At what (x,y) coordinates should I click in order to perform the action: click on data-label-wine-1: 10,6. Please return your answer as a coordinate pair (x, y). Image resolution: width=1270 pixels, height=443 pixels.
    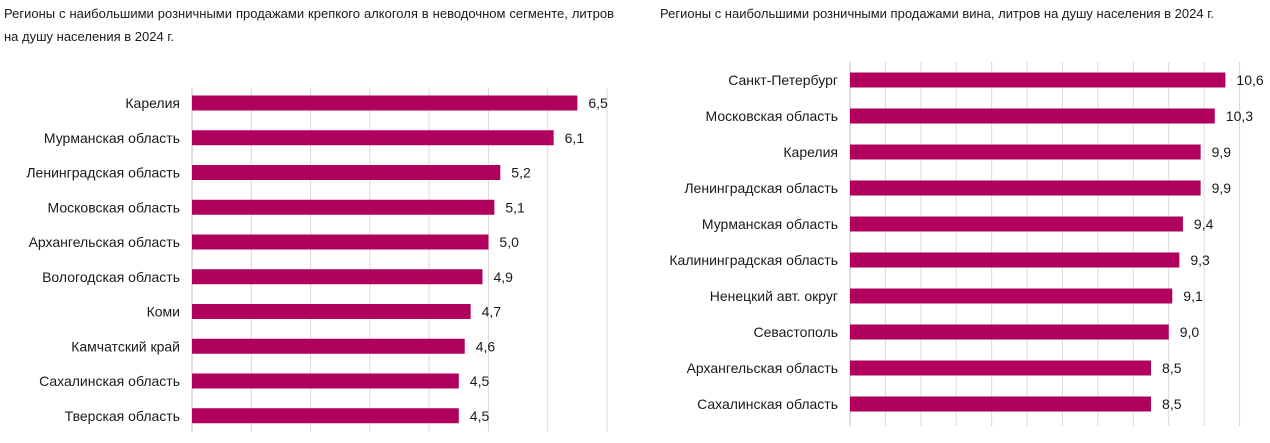
    Looking at the image, I should click on (1249, 80).